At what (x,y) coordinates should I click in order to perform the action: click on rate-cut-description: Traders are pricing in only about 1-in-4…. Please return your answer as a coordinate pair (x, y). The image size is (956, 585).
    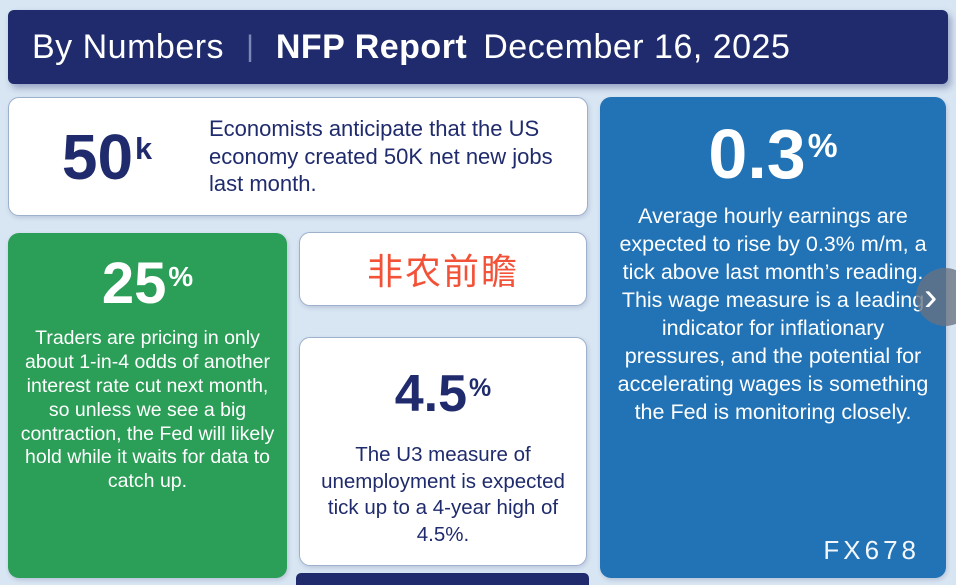
    Looking at the image, I should click on (147, 410).